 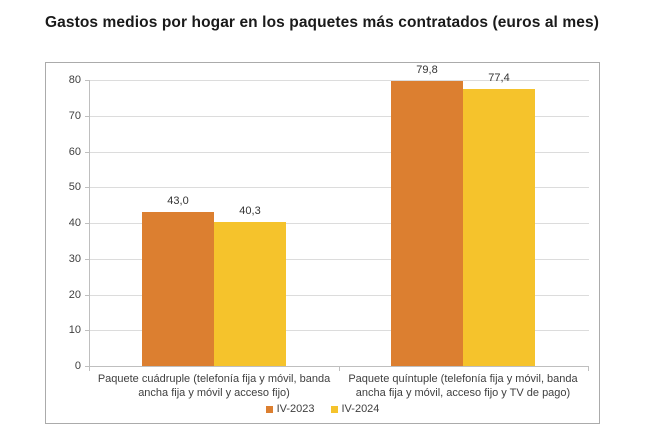 What do you see at coordinates (499, 78) in the screenshot?
I see `bar-value-label: 77,4` at bounding box center [499, 78].